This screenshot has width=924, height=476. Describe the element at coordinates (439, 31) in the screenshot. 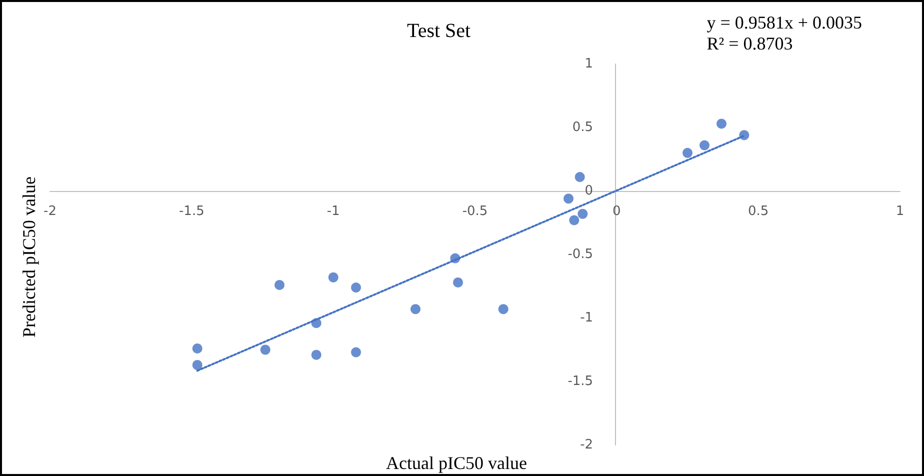

I see `chart-title: Test Set` at that location.